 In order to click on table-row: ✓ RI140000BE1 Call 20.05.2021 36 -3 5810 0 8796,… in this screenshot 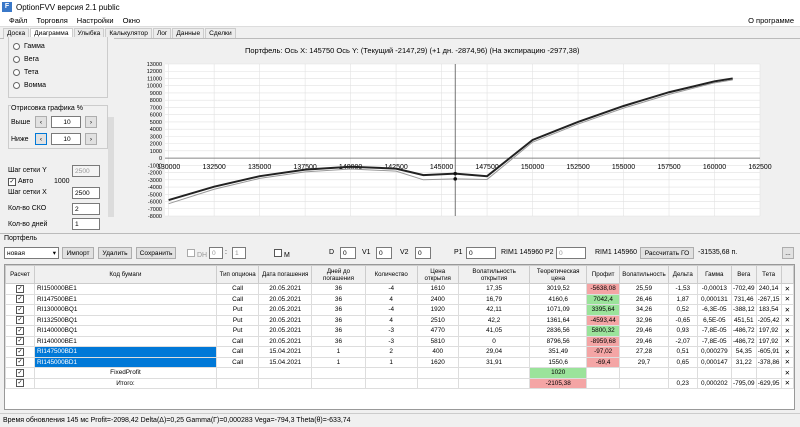, I will do `click(399, 341)`.